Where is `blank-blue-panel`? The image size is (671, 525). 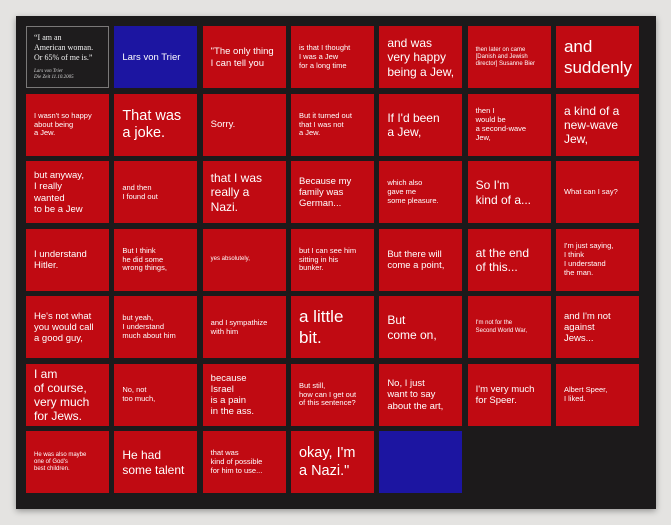
blank-blue-panel is located at coordinates (421, 462).